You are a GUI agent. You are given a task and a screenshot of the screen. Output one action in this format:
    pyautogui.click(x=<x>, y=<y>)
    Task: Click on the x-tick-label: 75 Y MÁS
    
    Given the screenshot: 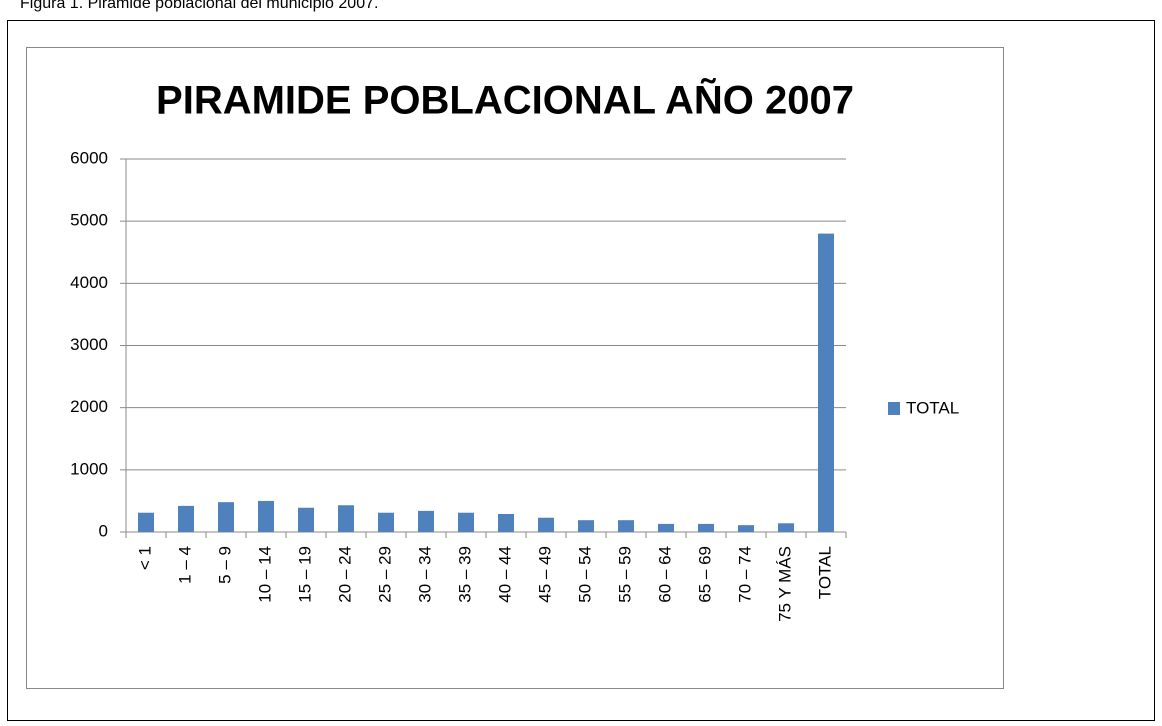 What is the action you would take?
    pyautogui.click(x=784, y=584)
    